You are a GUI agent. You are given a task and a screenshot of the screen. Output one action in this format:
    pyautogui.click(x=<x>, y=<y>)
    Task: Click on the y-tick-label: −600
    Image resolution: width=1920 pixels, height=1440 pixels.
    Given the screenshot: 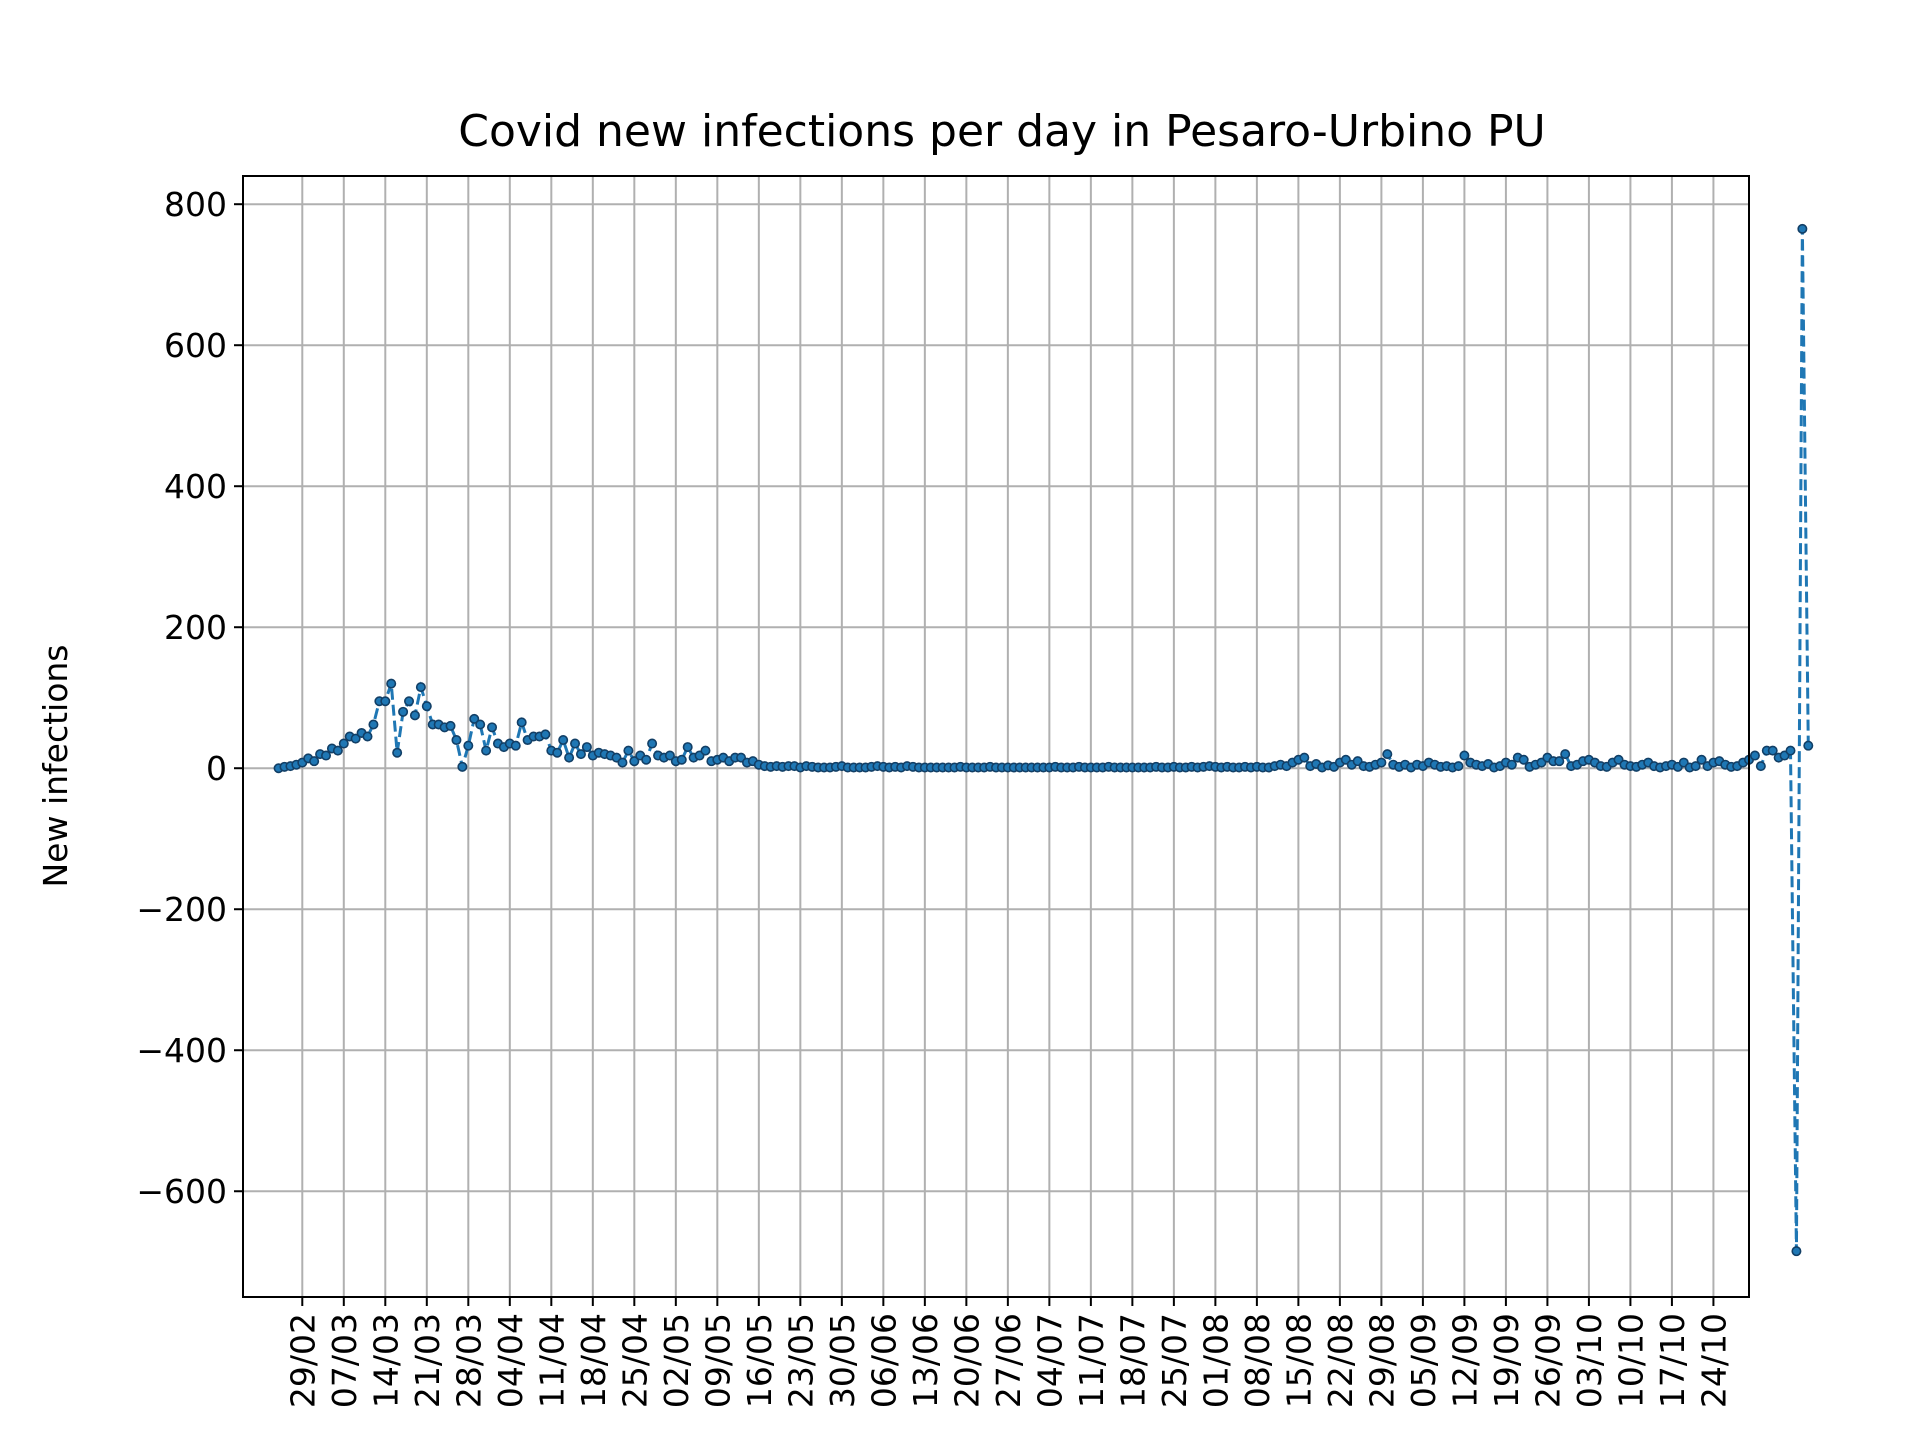 What is the action you would take?
    pyautogui.click(x=181, y=1191)
    